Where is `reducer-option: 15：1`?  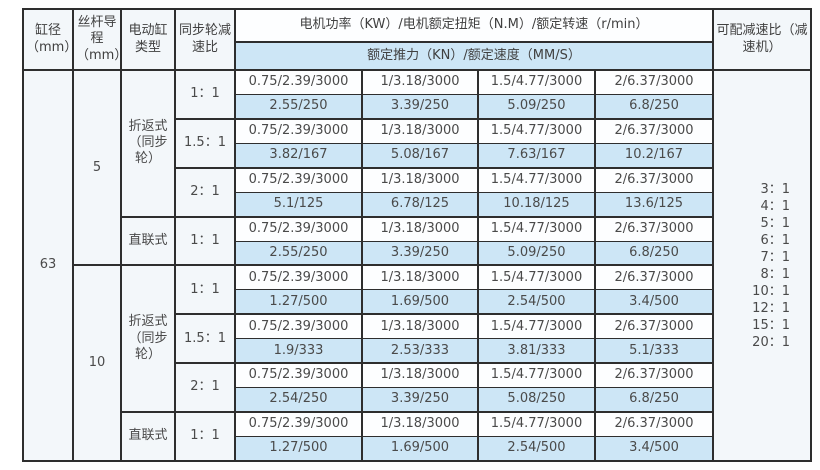
reducer-option: 15：1 is located at coordinates (771, 325).